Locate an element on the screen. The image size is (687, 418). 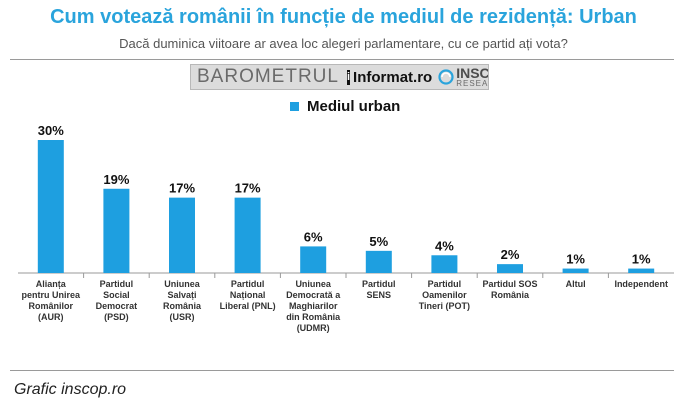
category-label-7: Partidul SOS România is located at coordinates (509, 289).